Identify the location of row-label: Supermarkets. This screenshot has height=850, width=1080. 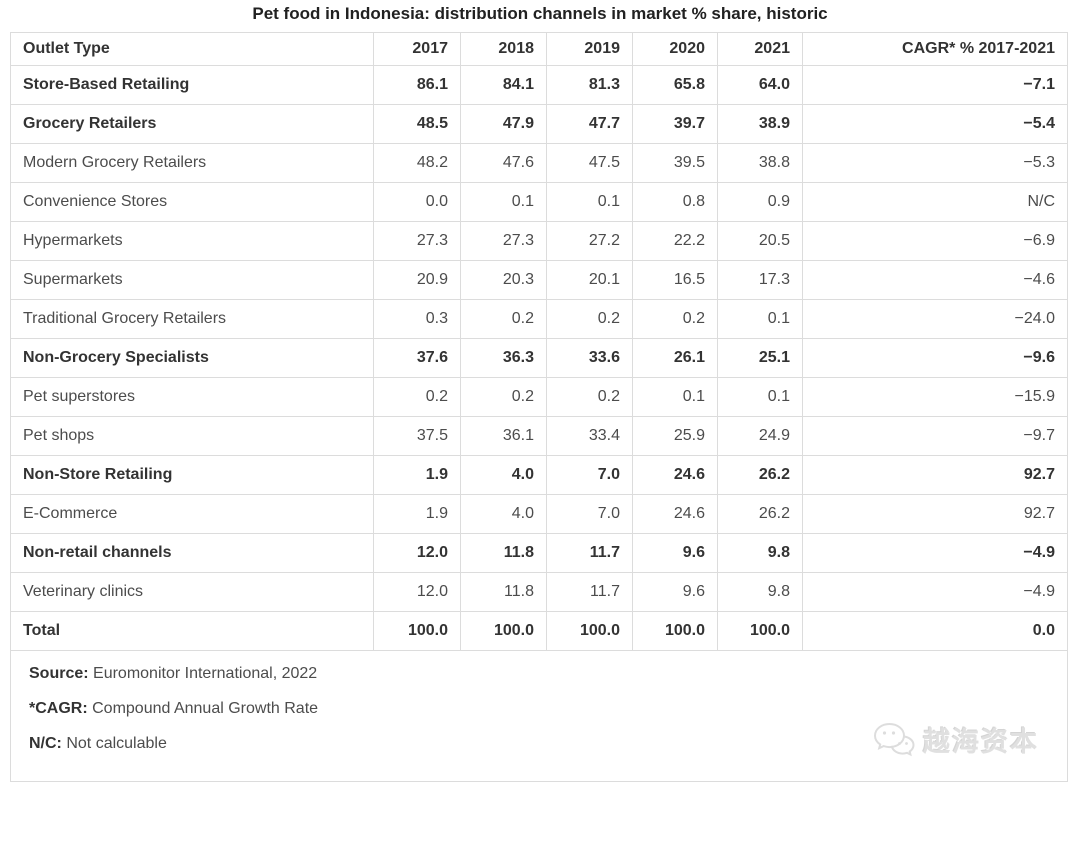
(192, 280).